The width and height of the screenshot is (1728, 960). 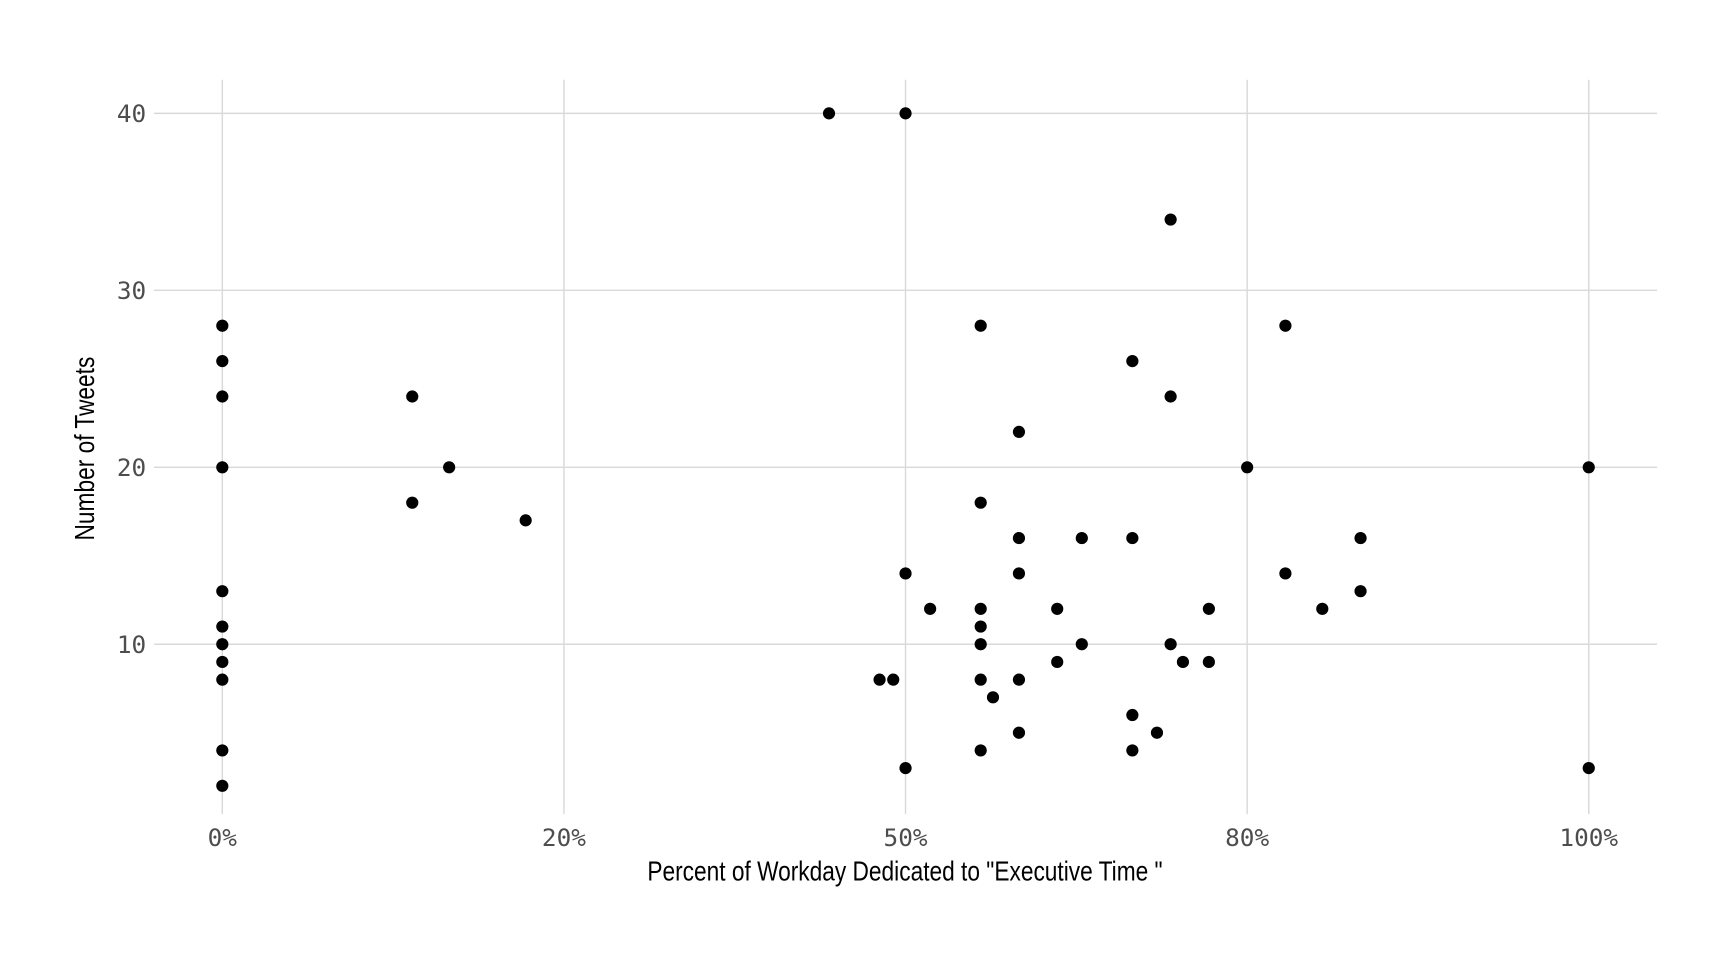 What do you see at coordinates (131, 290) in the screenshot?
I see `y-tick-label: 30` at bounding box center [131, 290].